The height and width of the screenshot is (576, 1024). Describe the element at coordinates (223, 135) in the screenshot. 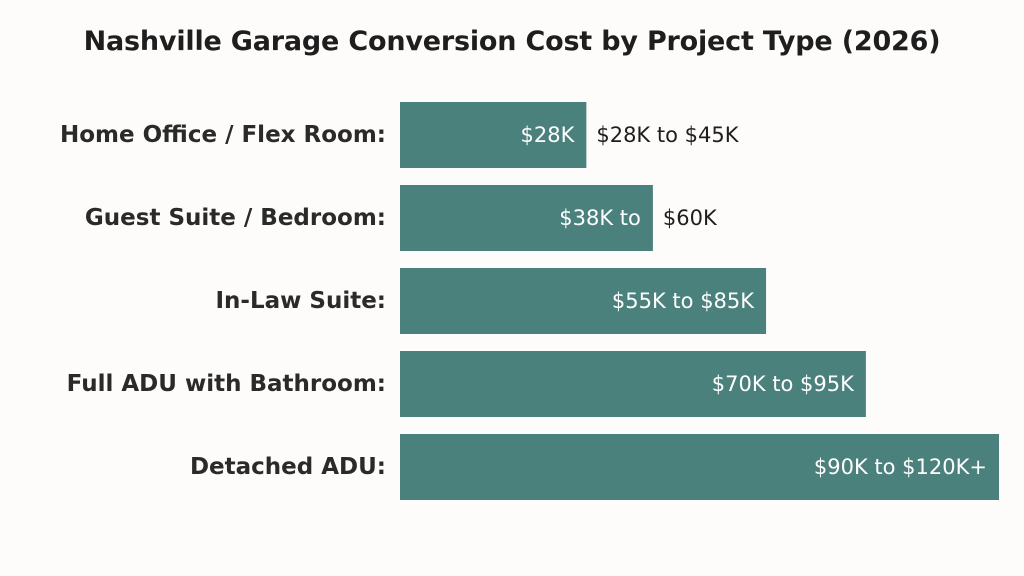

I see `category-label-1: Home Office / Flex Room:` at that location.